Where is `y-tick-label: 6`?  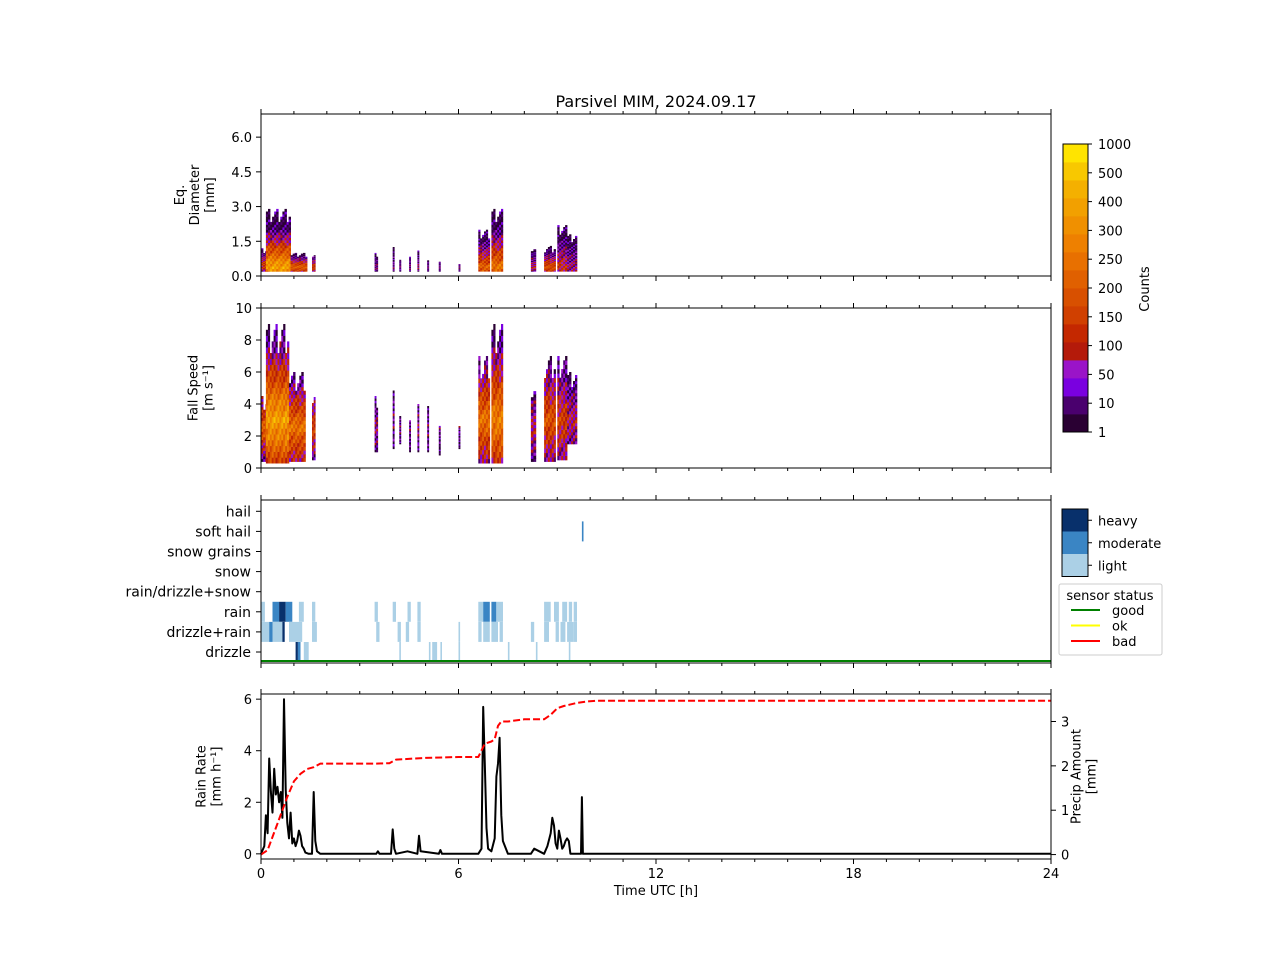 y-tick-label: 6 is located at coordinates (248, 373).